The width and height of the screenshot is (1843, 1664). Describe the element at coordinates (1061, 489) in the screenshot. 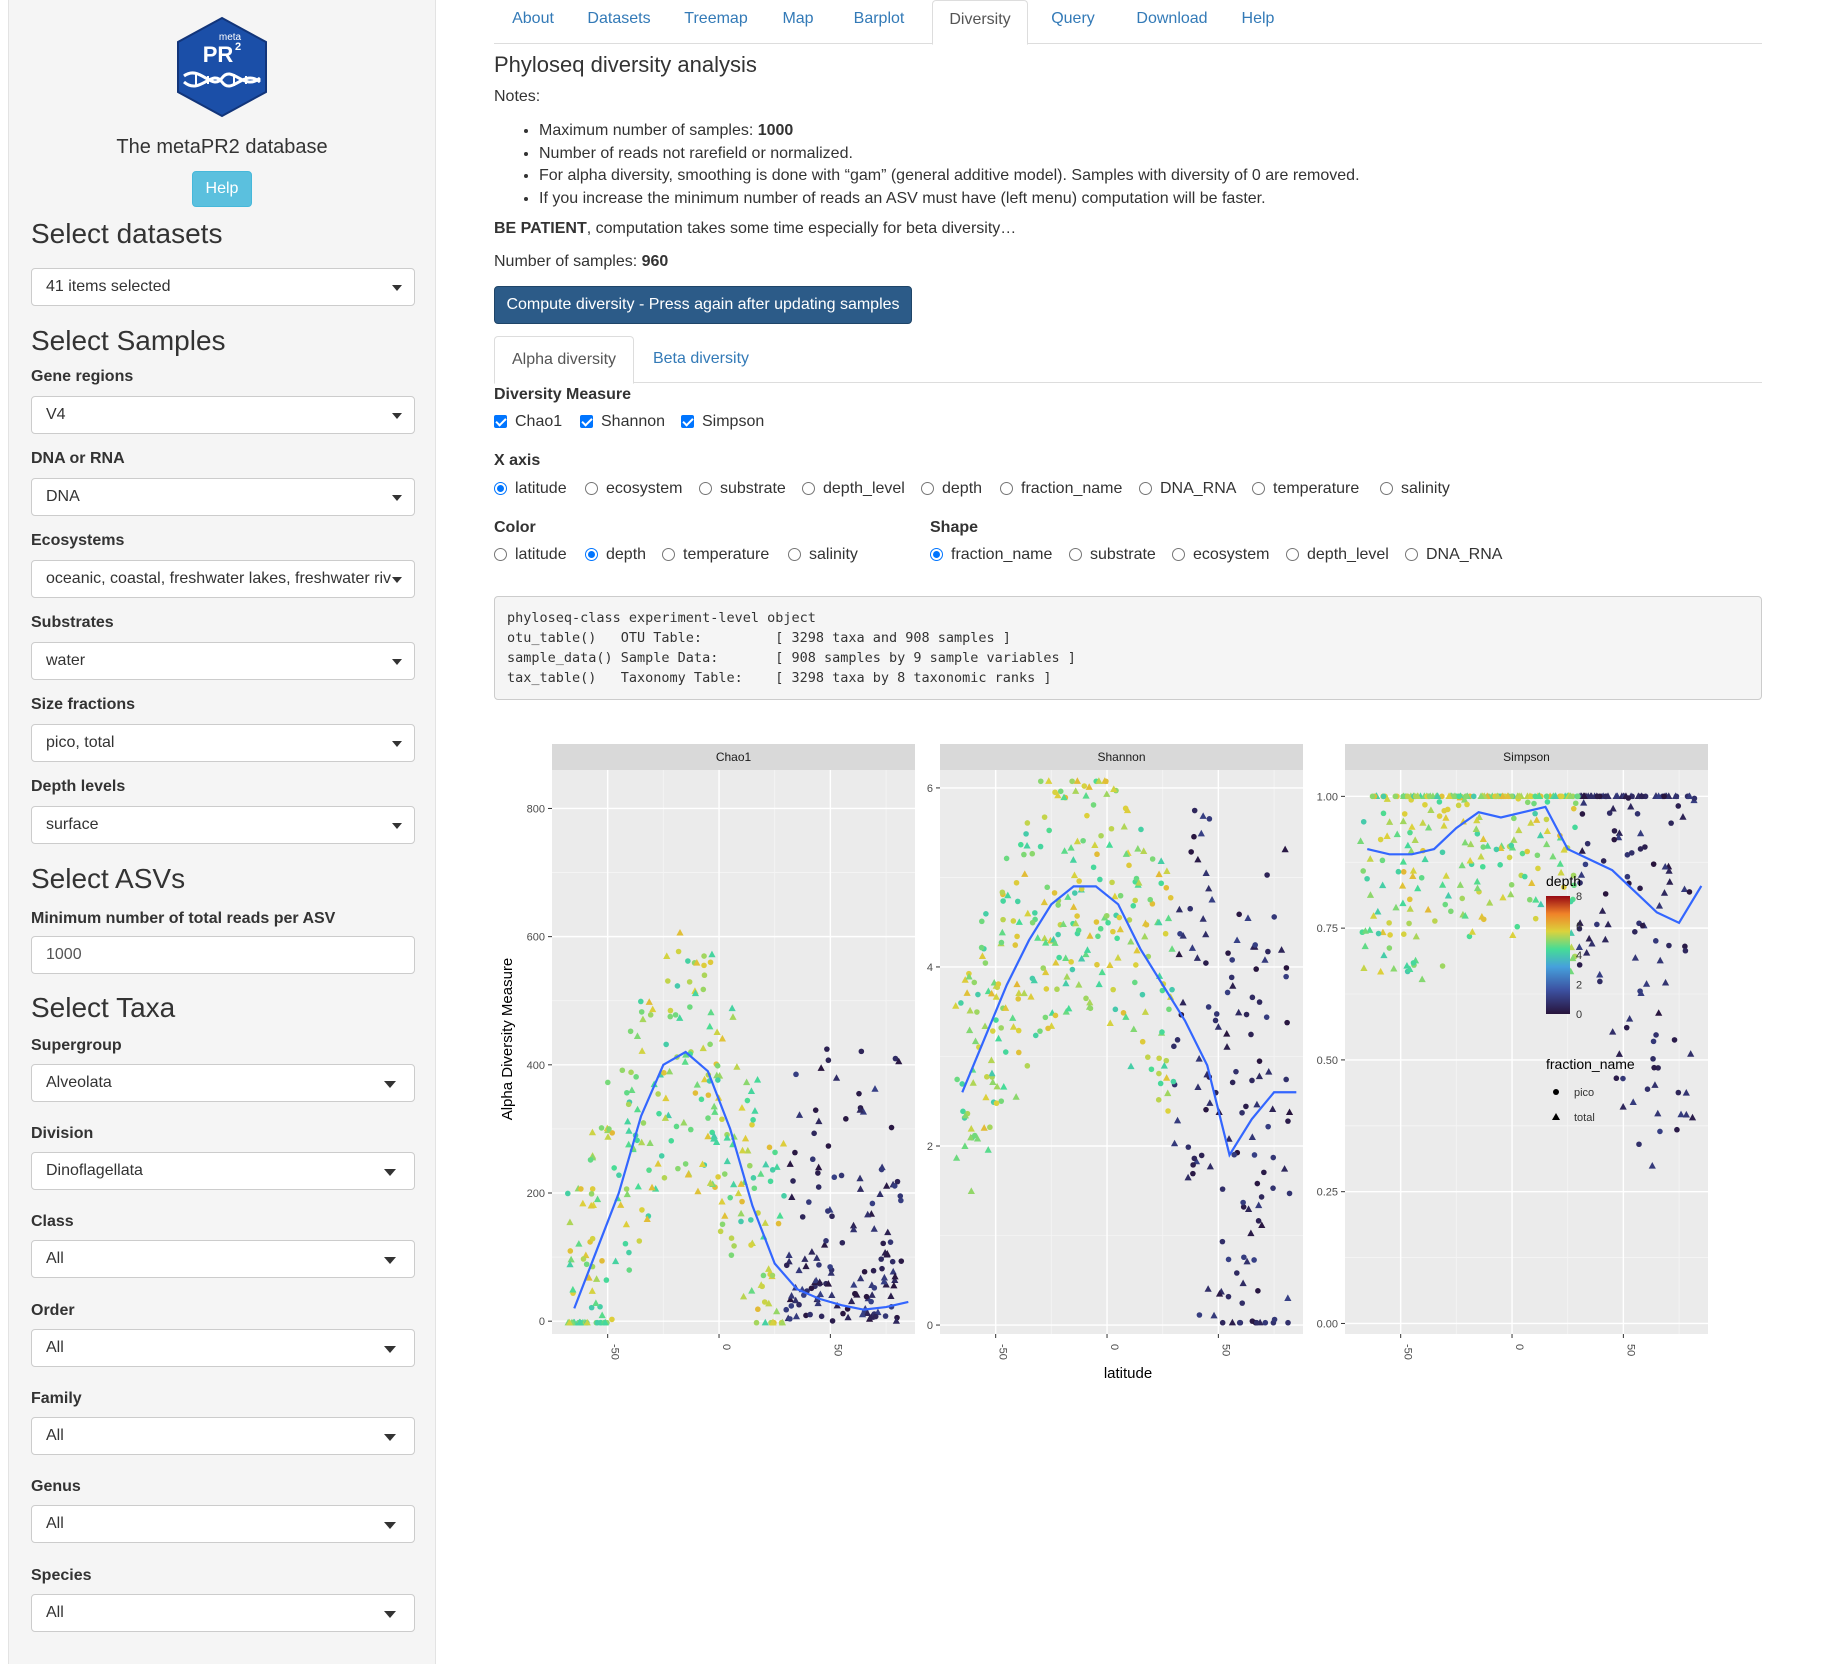

I see `xaxis-radio-fraction-name: fraction_name` at that location.